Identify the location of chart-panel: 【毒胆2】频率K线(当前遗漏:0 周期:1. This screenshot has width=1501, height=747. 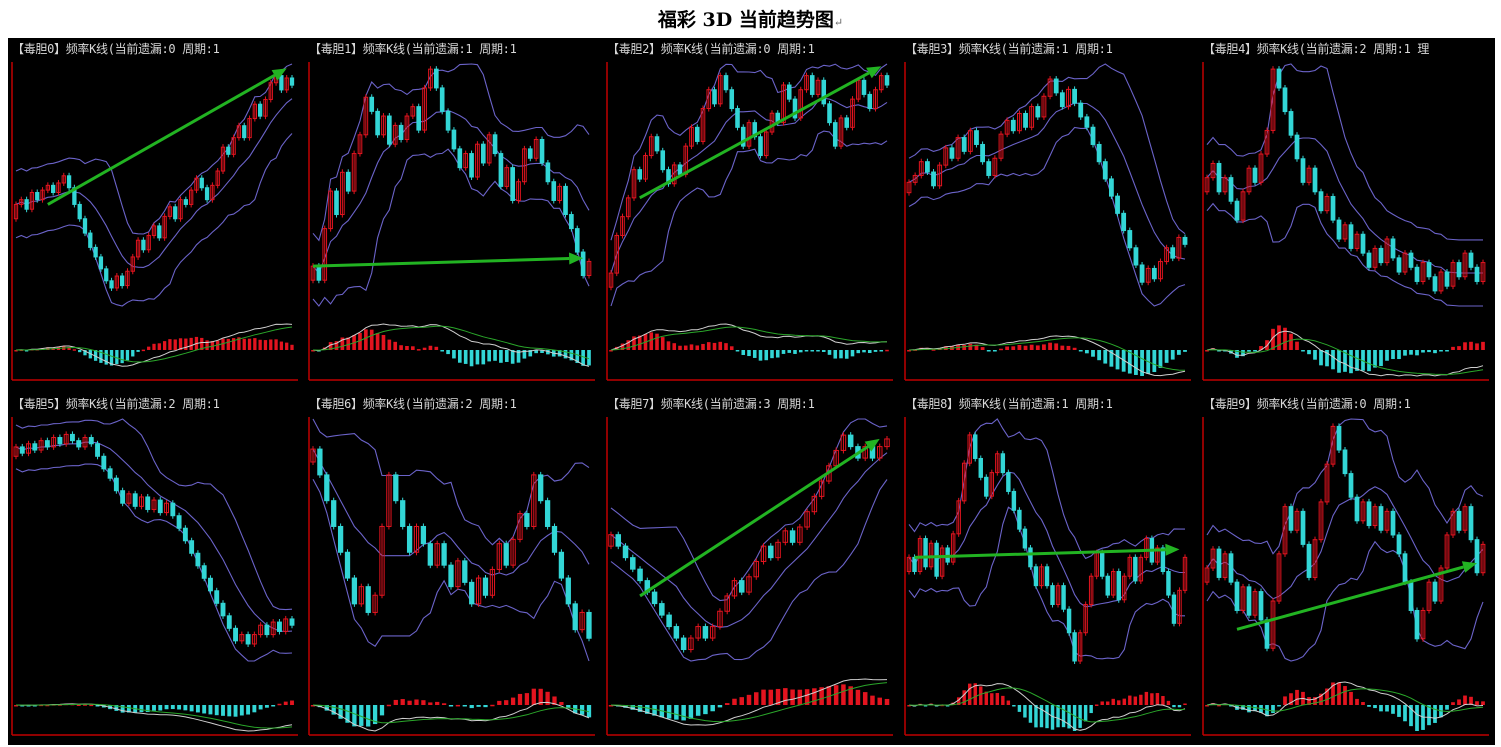
(750, 210).